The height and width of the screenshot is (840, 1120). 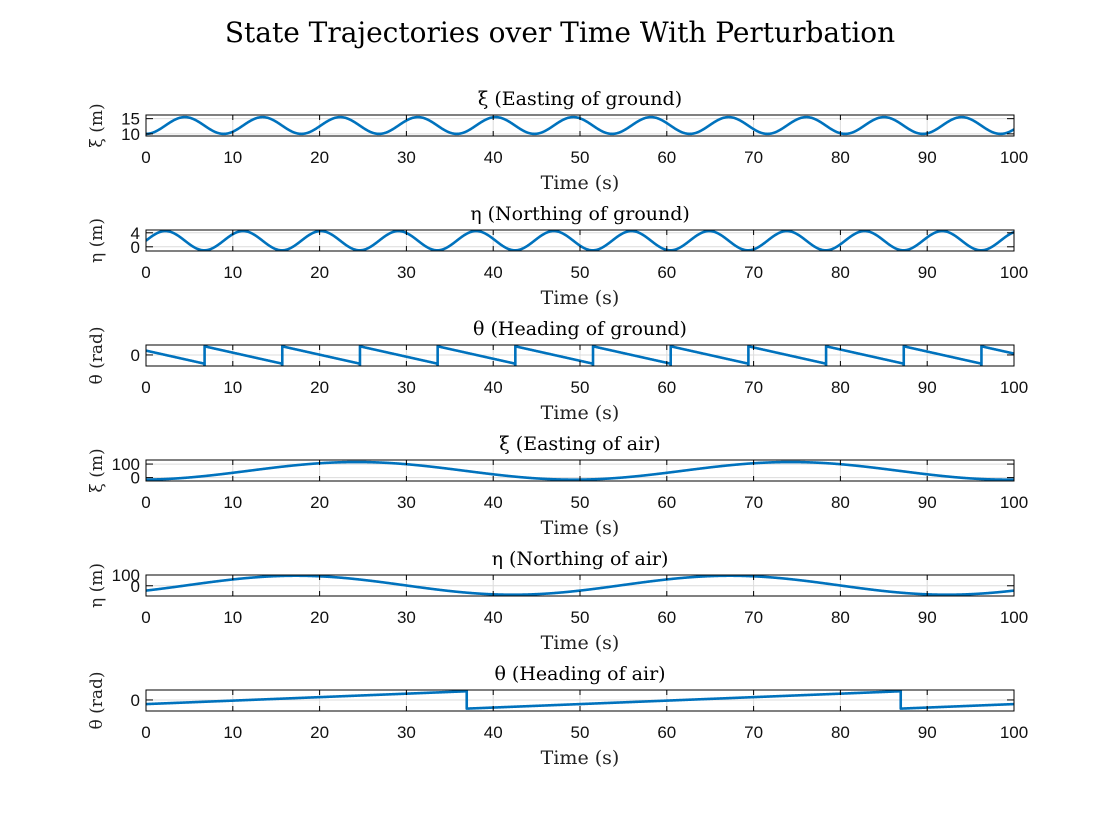 What do you see at coordinates (580, 329) in the screenshot?
I see `subplot-title: θ (Heading of ground)` at bounding box center [580, 329].